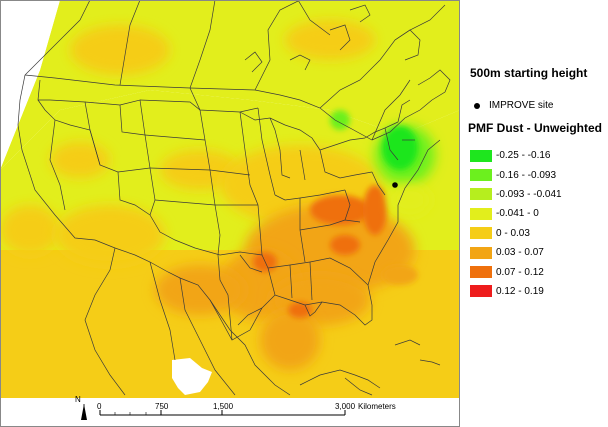  What do you see at coordinates (30, 85) in the screenshot?
I see `data-gap-northwest-corner` at bounding box center [30, 85].